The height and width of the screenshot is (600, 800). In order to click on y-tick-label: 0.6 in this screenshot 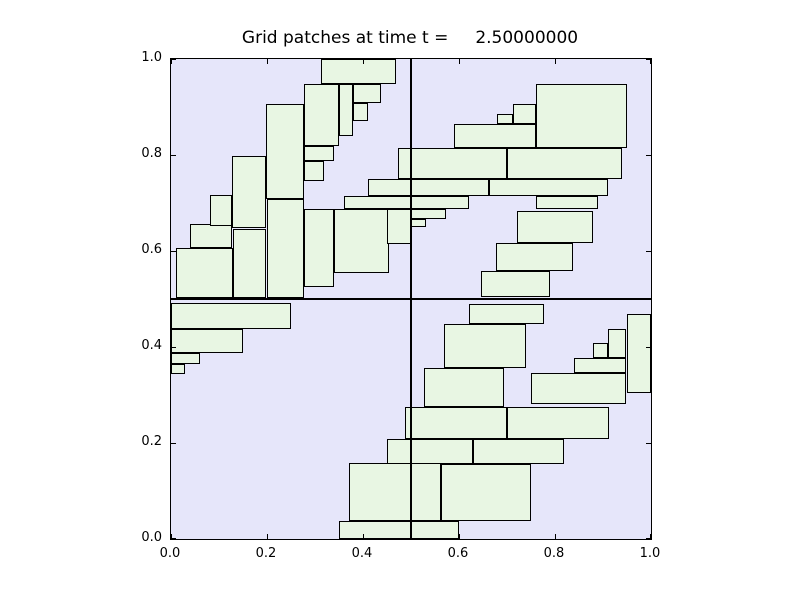, I will do `click(151, 249)`.